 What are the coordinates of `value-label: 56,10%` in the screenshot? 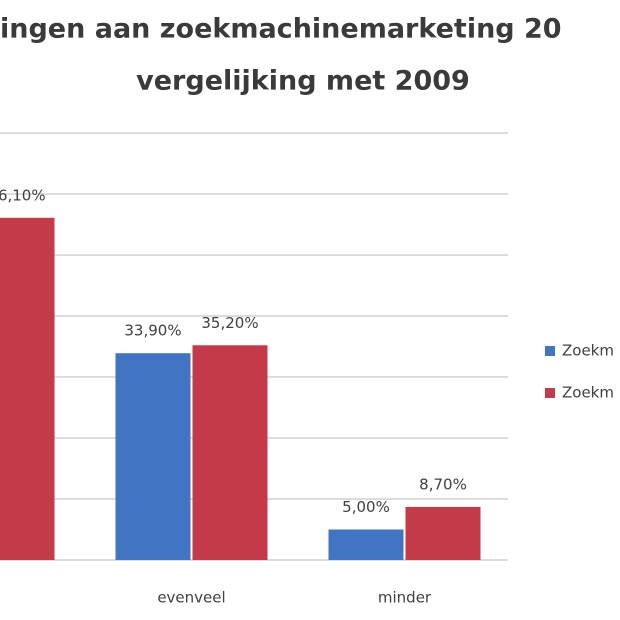 It's located at (23, 195).